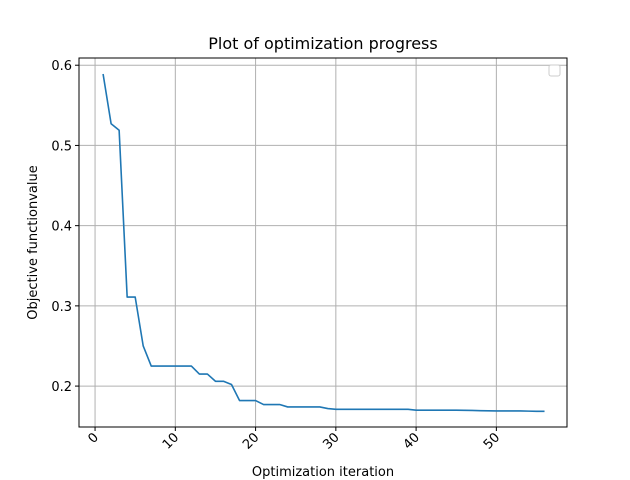 The image size is (630, 480). What do you see at coordinates (61, 307) in the screenshot?
I see `y-tick-label: 0.3` at bounding box center [61, 307].